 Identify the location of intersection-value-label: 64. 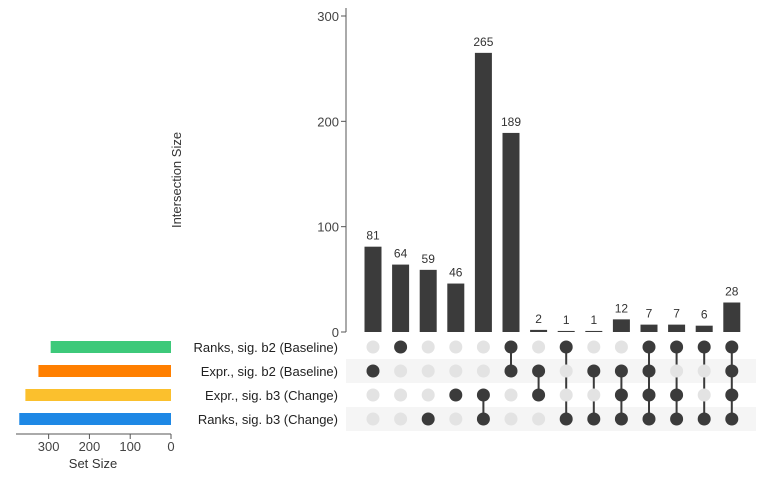
(401, 254).